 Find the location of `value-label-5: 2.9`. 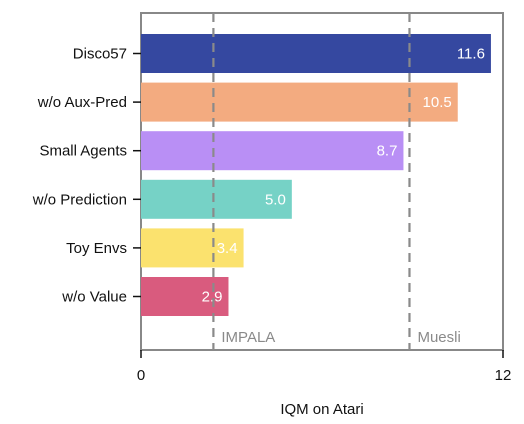

value-label-5: 2.9 is located at coordinates (212, 297).